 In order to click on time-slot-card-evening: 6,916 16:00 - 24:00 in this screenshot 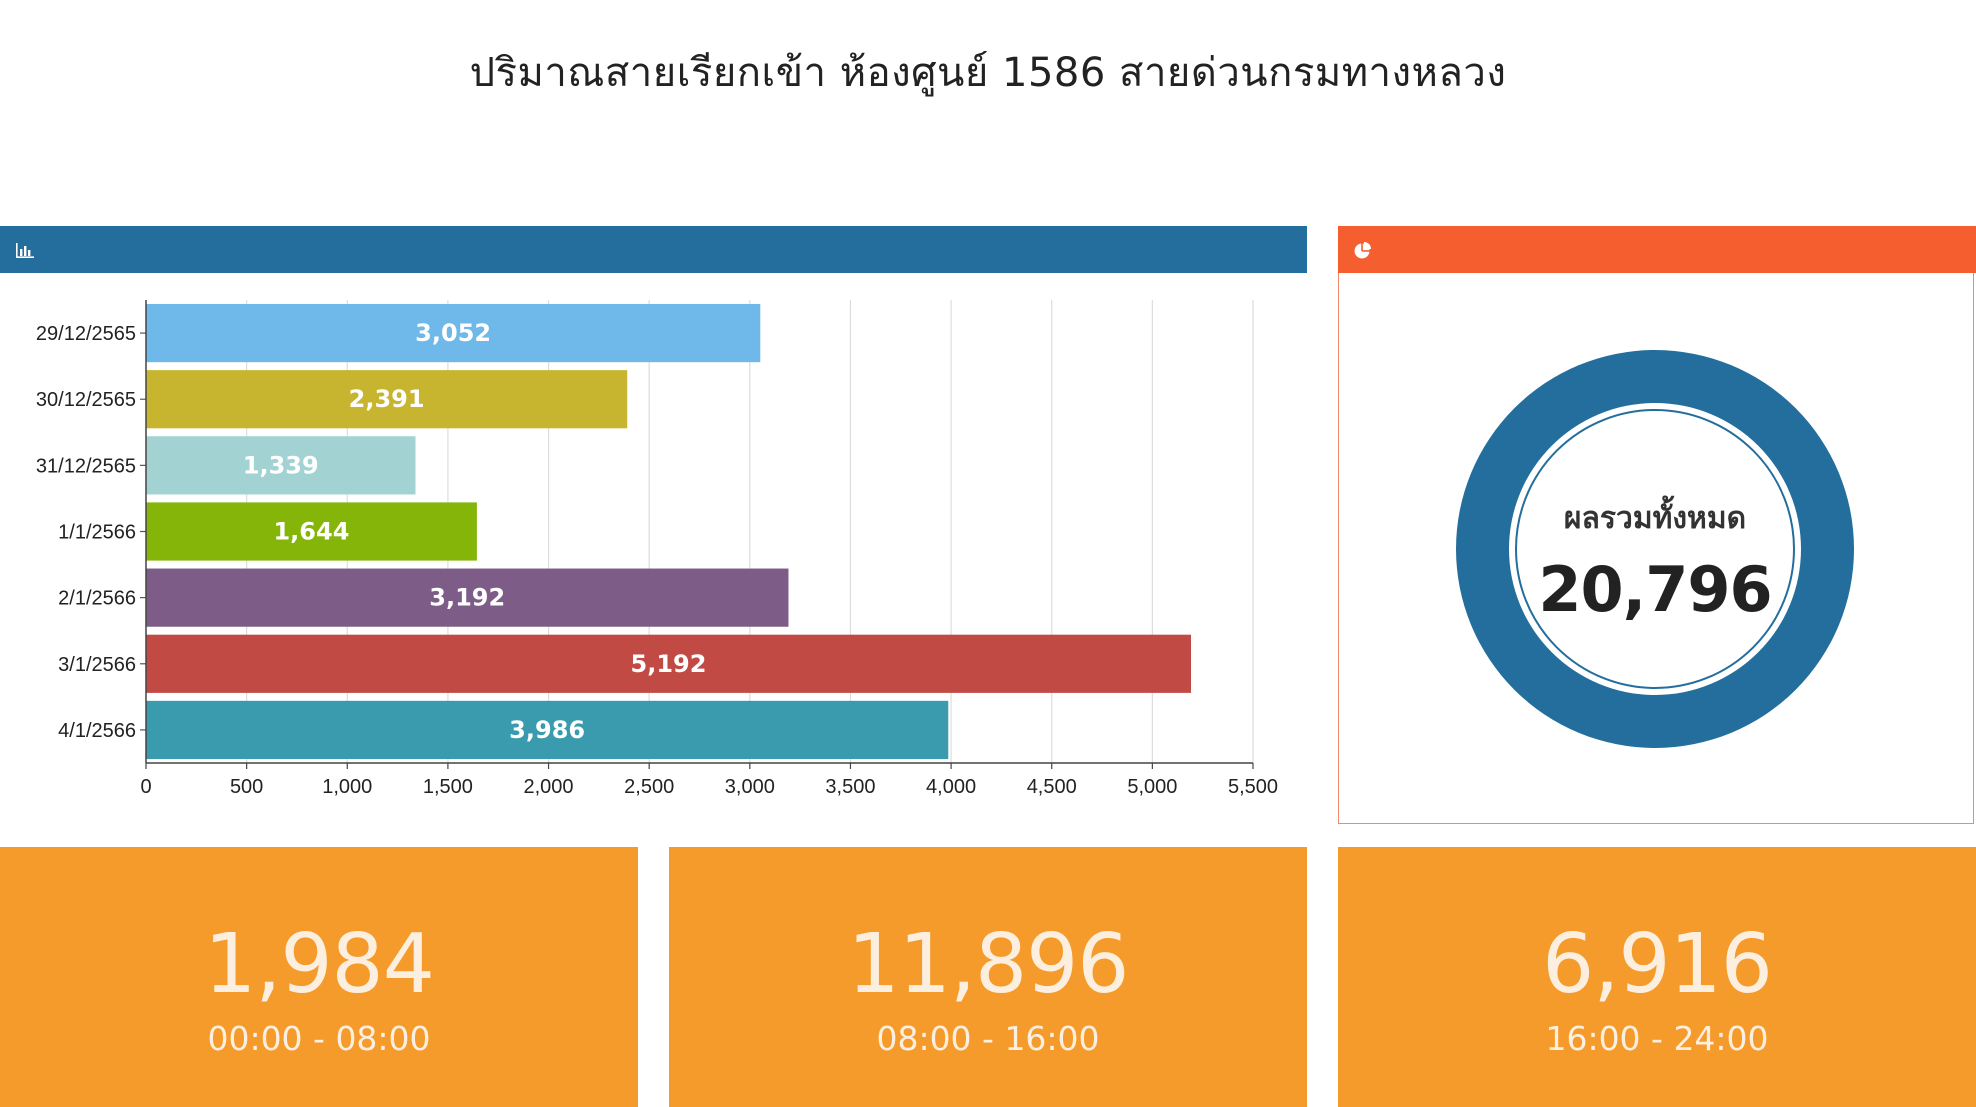, I will do `click(1657, 977)`.